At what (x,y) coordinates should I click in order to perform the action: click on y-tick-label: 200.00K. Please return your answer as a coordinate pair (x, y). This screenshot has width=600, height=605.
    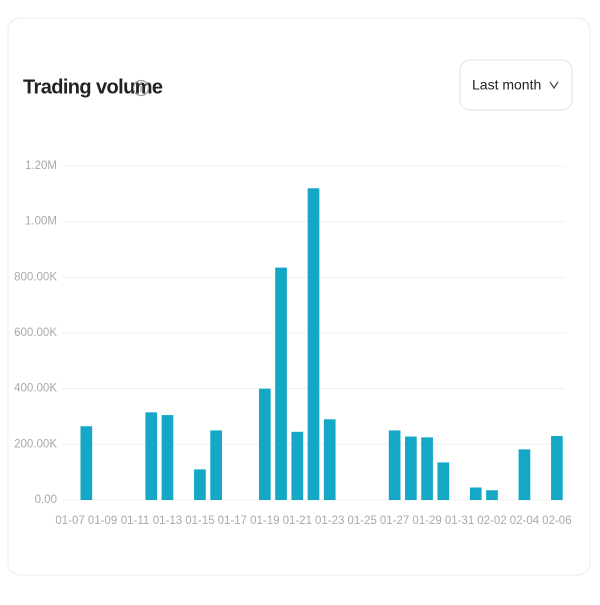
    Looking at the image, I should click on (35, 444).